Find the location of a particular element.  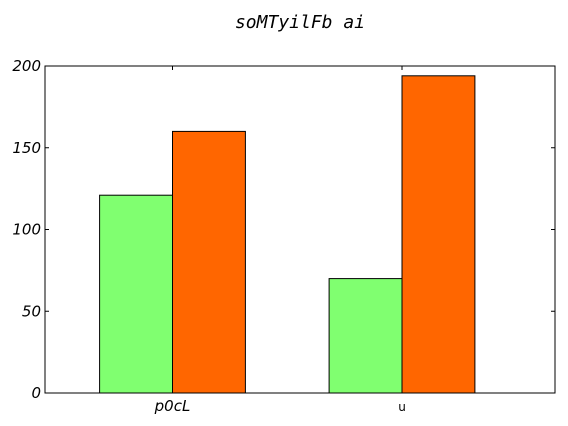

y-tick-label: 50 is located at coordinates (31, 311).